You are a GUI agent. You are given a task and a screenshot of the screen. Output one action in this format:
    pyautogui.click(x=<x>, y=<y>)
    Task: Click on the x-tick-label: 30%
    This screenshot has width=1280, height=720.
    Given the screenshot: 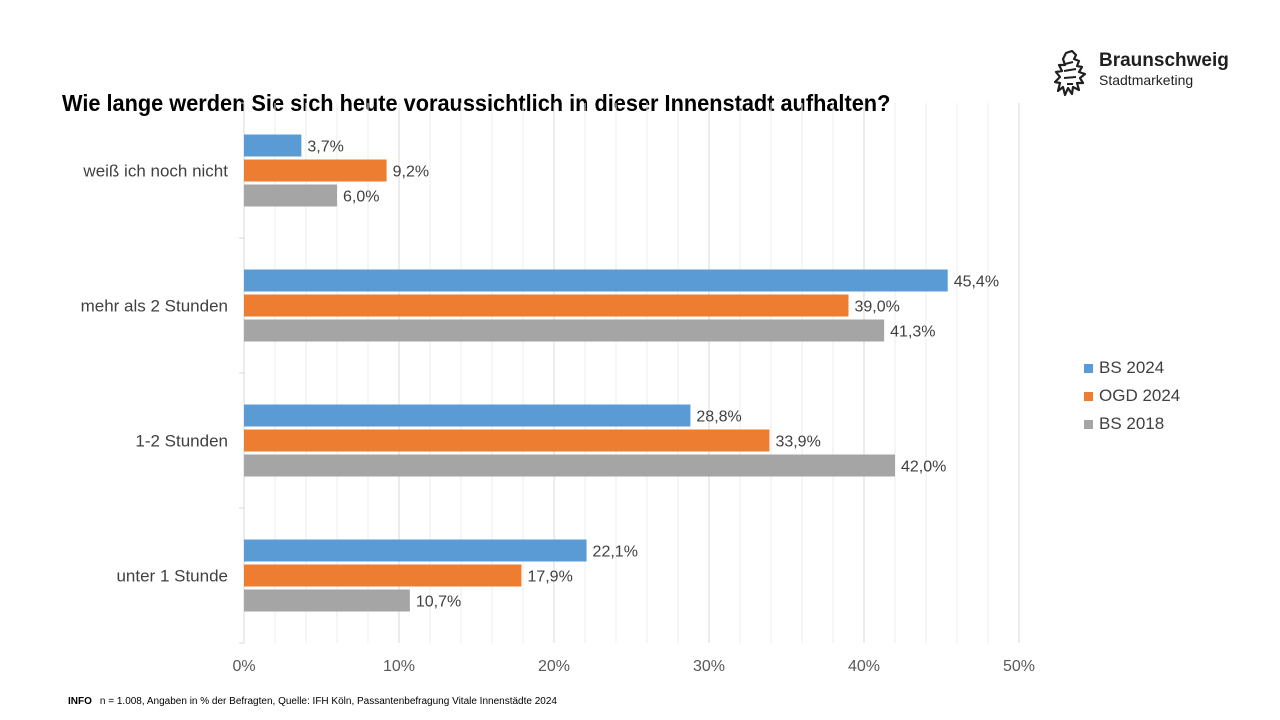 What is the action you would take?
    pyautogui.click(x=709, y=666)
    